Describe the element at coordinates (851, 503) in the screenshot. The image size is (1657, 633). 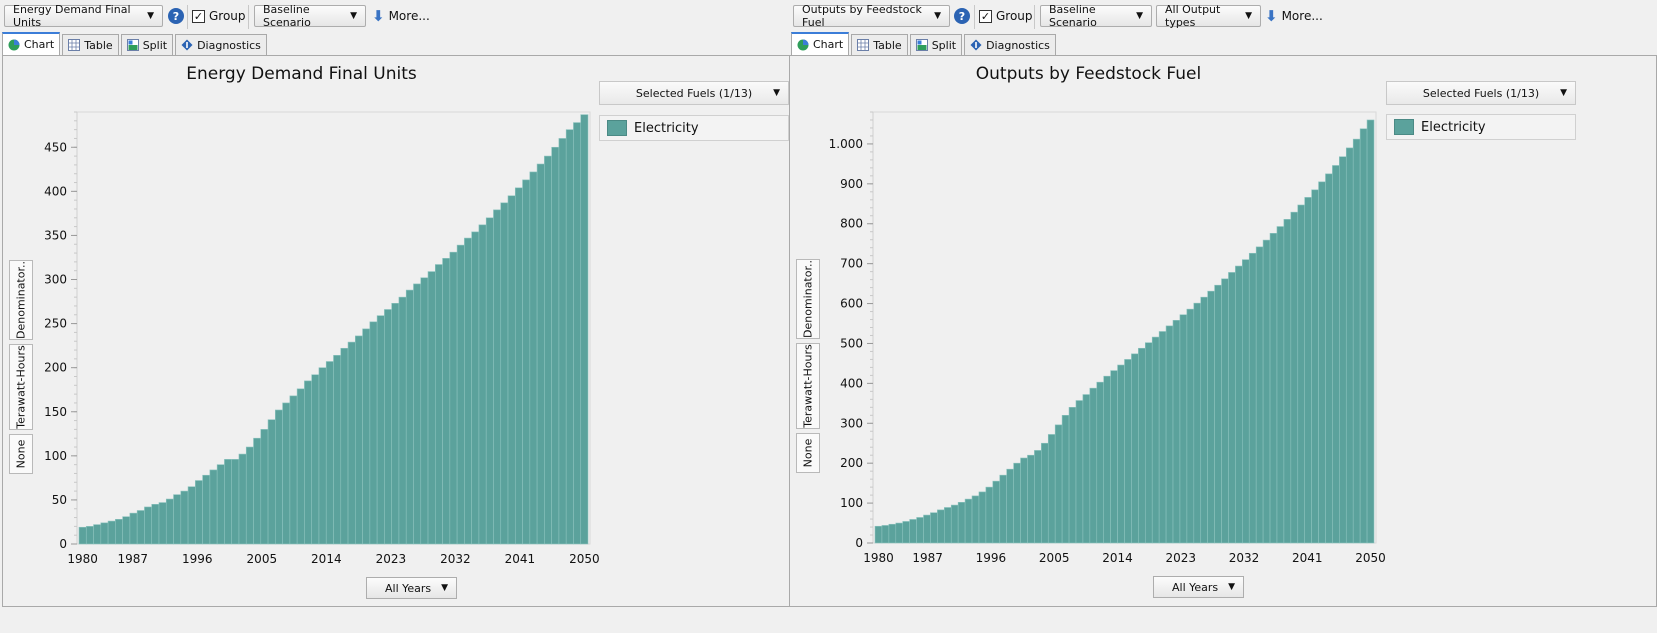
I see `y-tick-label: 100` at that location.